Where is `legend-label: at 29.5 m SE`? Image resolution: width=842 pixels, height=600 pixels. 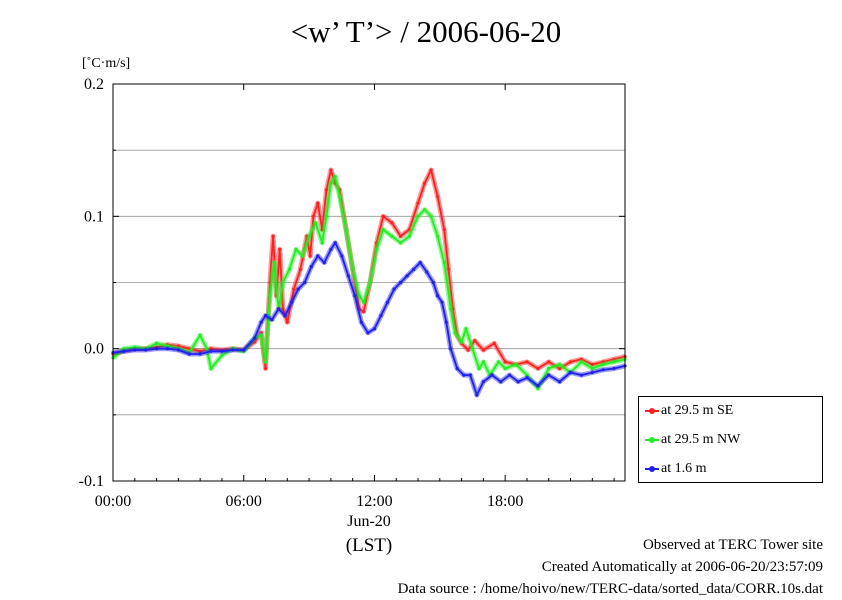
legend-label: at 29.5 m SE is located at coordinates (697, 410).